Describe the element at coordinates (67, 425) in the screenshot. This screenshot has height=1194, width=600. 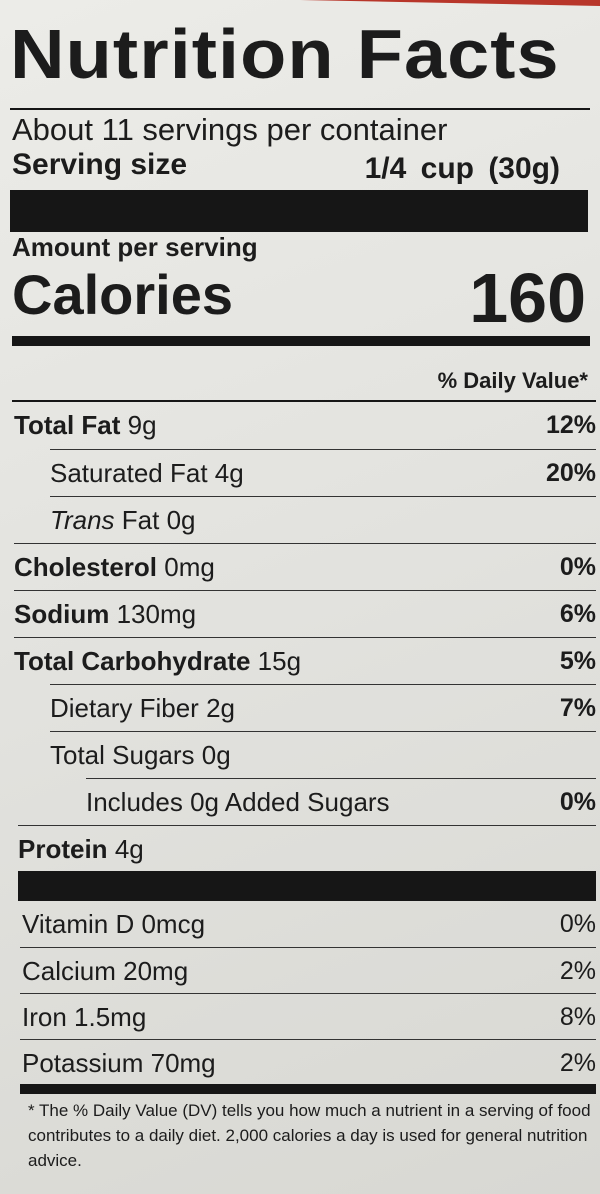
I see `nutrient-name: Total Fat` at that location.